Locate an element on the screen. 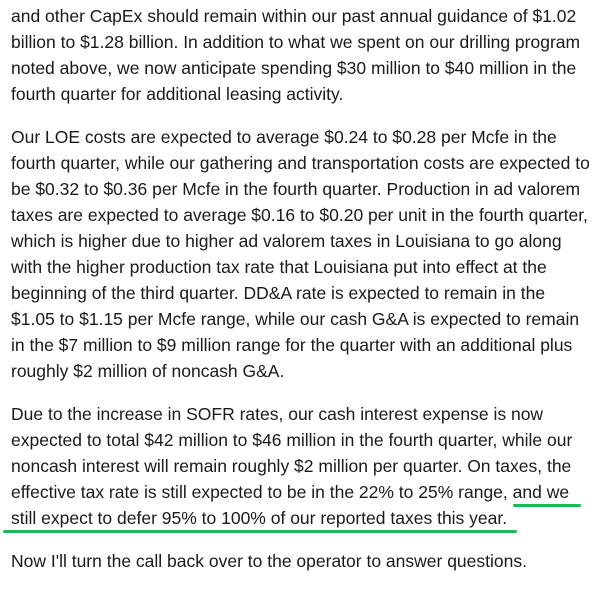 The width and height of the screenshot is (614, 591). highlighted-text: and we is located at coordinates (547, 493).